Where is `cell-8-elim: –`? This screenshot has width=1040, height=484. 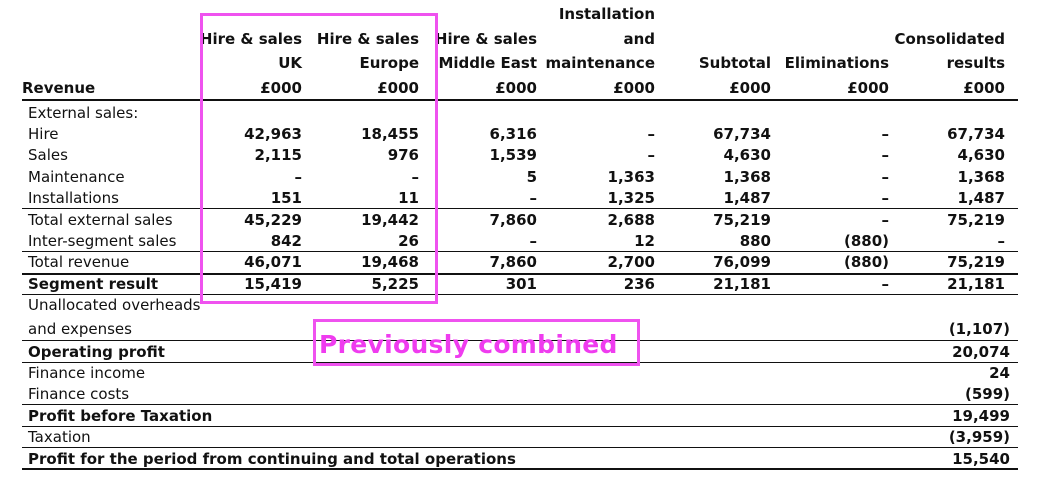
cell-8-elim: – is located at coordinates (885, 284).